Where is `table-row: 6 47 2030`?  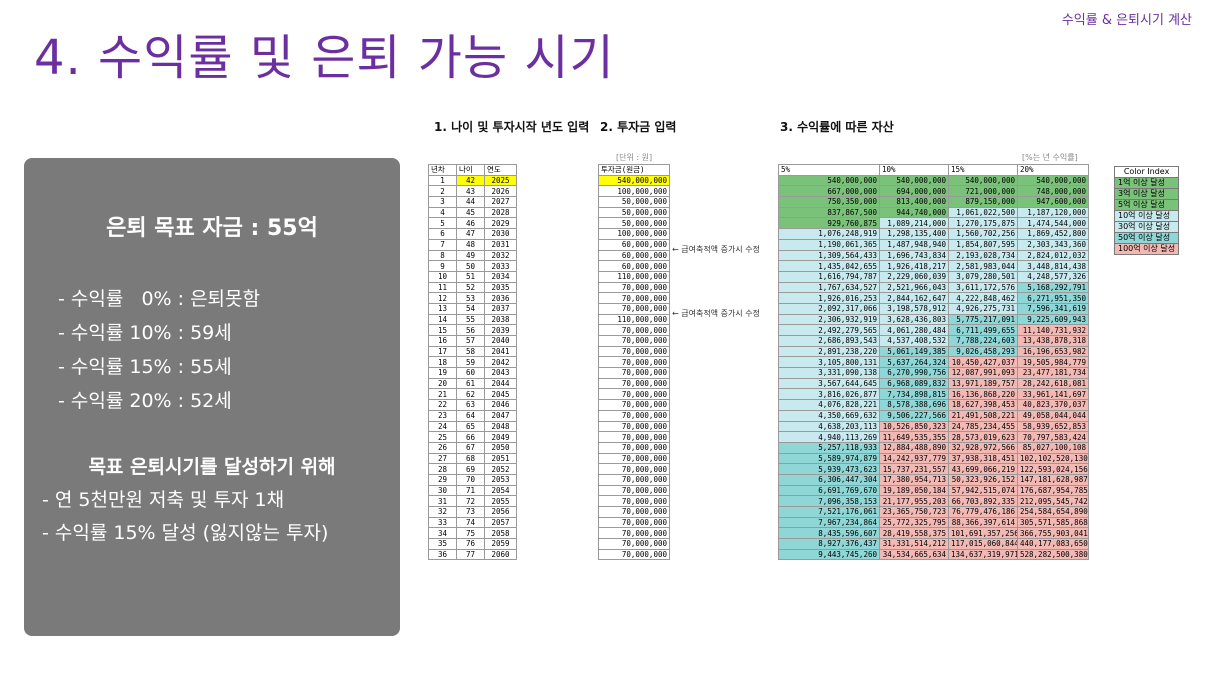 table-row: 6 47 2030 is located at coordinates (472, 234).